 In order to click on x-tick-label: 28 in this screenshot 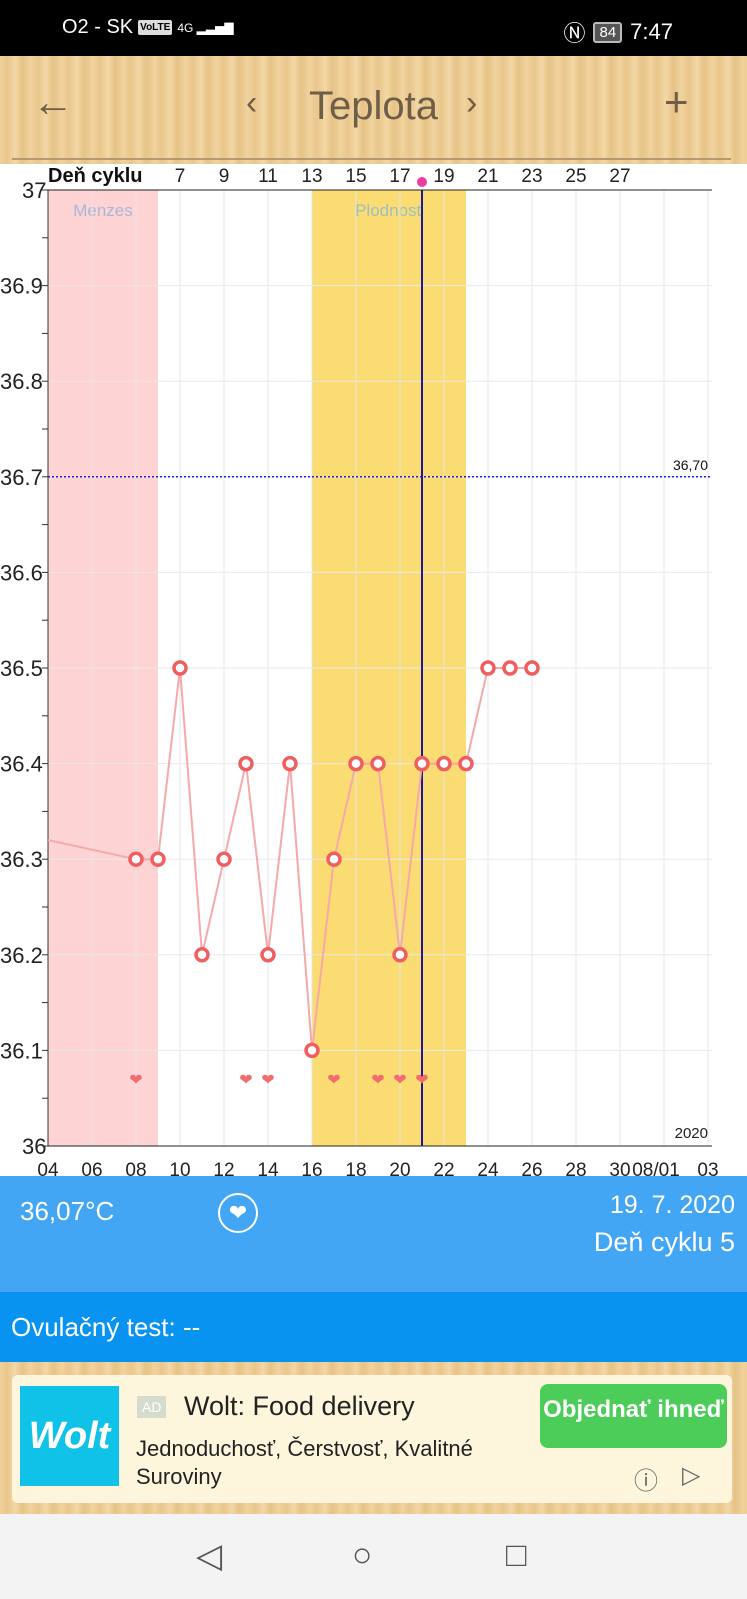, I will do `click(575, 1168)`.